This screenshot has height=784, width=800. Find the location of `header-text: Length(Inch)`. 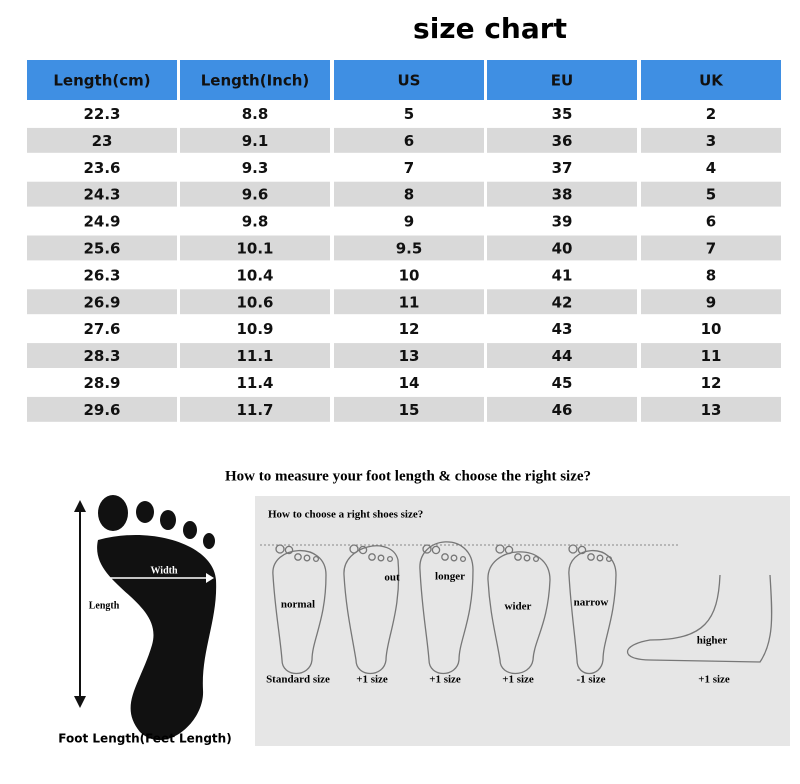

header-text: Length(Inch) is located at coordinates (255, 81).